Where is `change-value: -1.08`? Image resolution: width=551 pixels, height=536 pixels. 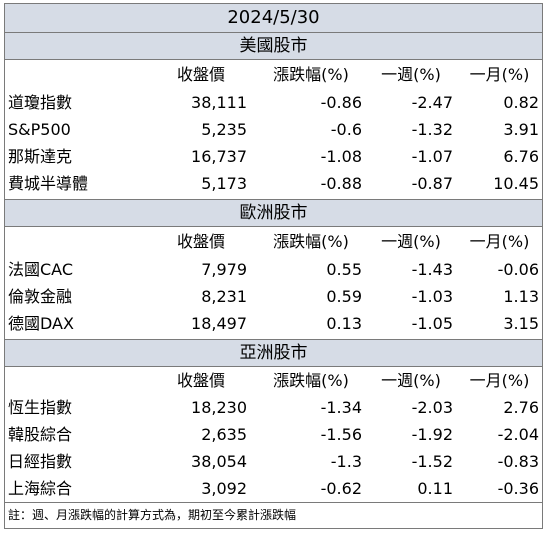
change-value: -1.08 is located at coordinates (341, 156).